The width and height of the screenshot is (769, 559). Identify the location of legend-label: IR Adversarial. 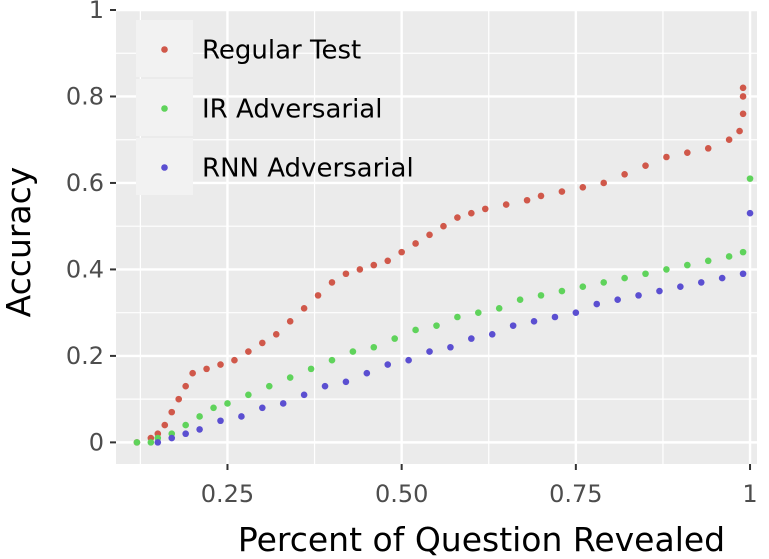
(292, 110).